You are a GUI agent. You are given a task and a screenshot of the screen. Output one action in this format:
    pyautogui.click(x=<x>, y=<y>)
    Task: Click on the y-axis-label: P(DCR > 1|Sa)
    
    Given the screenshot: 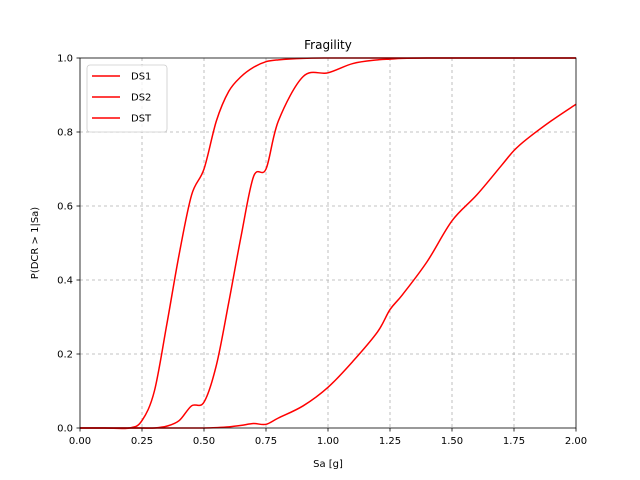 What is the action you would take?
    pyautogui.click(x=35, y=243)
    